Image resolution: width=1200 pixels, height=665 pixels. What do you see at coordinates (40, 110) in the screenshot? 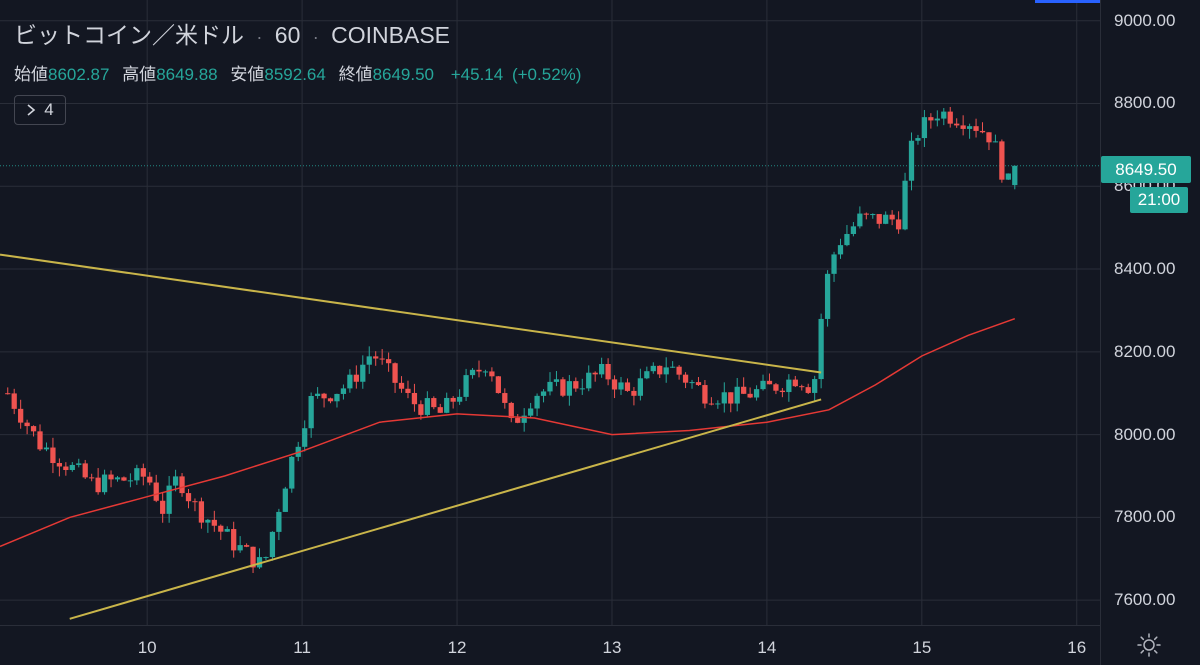
I see `indicator-toggle-button: 4` at bounding box center [40, 110].